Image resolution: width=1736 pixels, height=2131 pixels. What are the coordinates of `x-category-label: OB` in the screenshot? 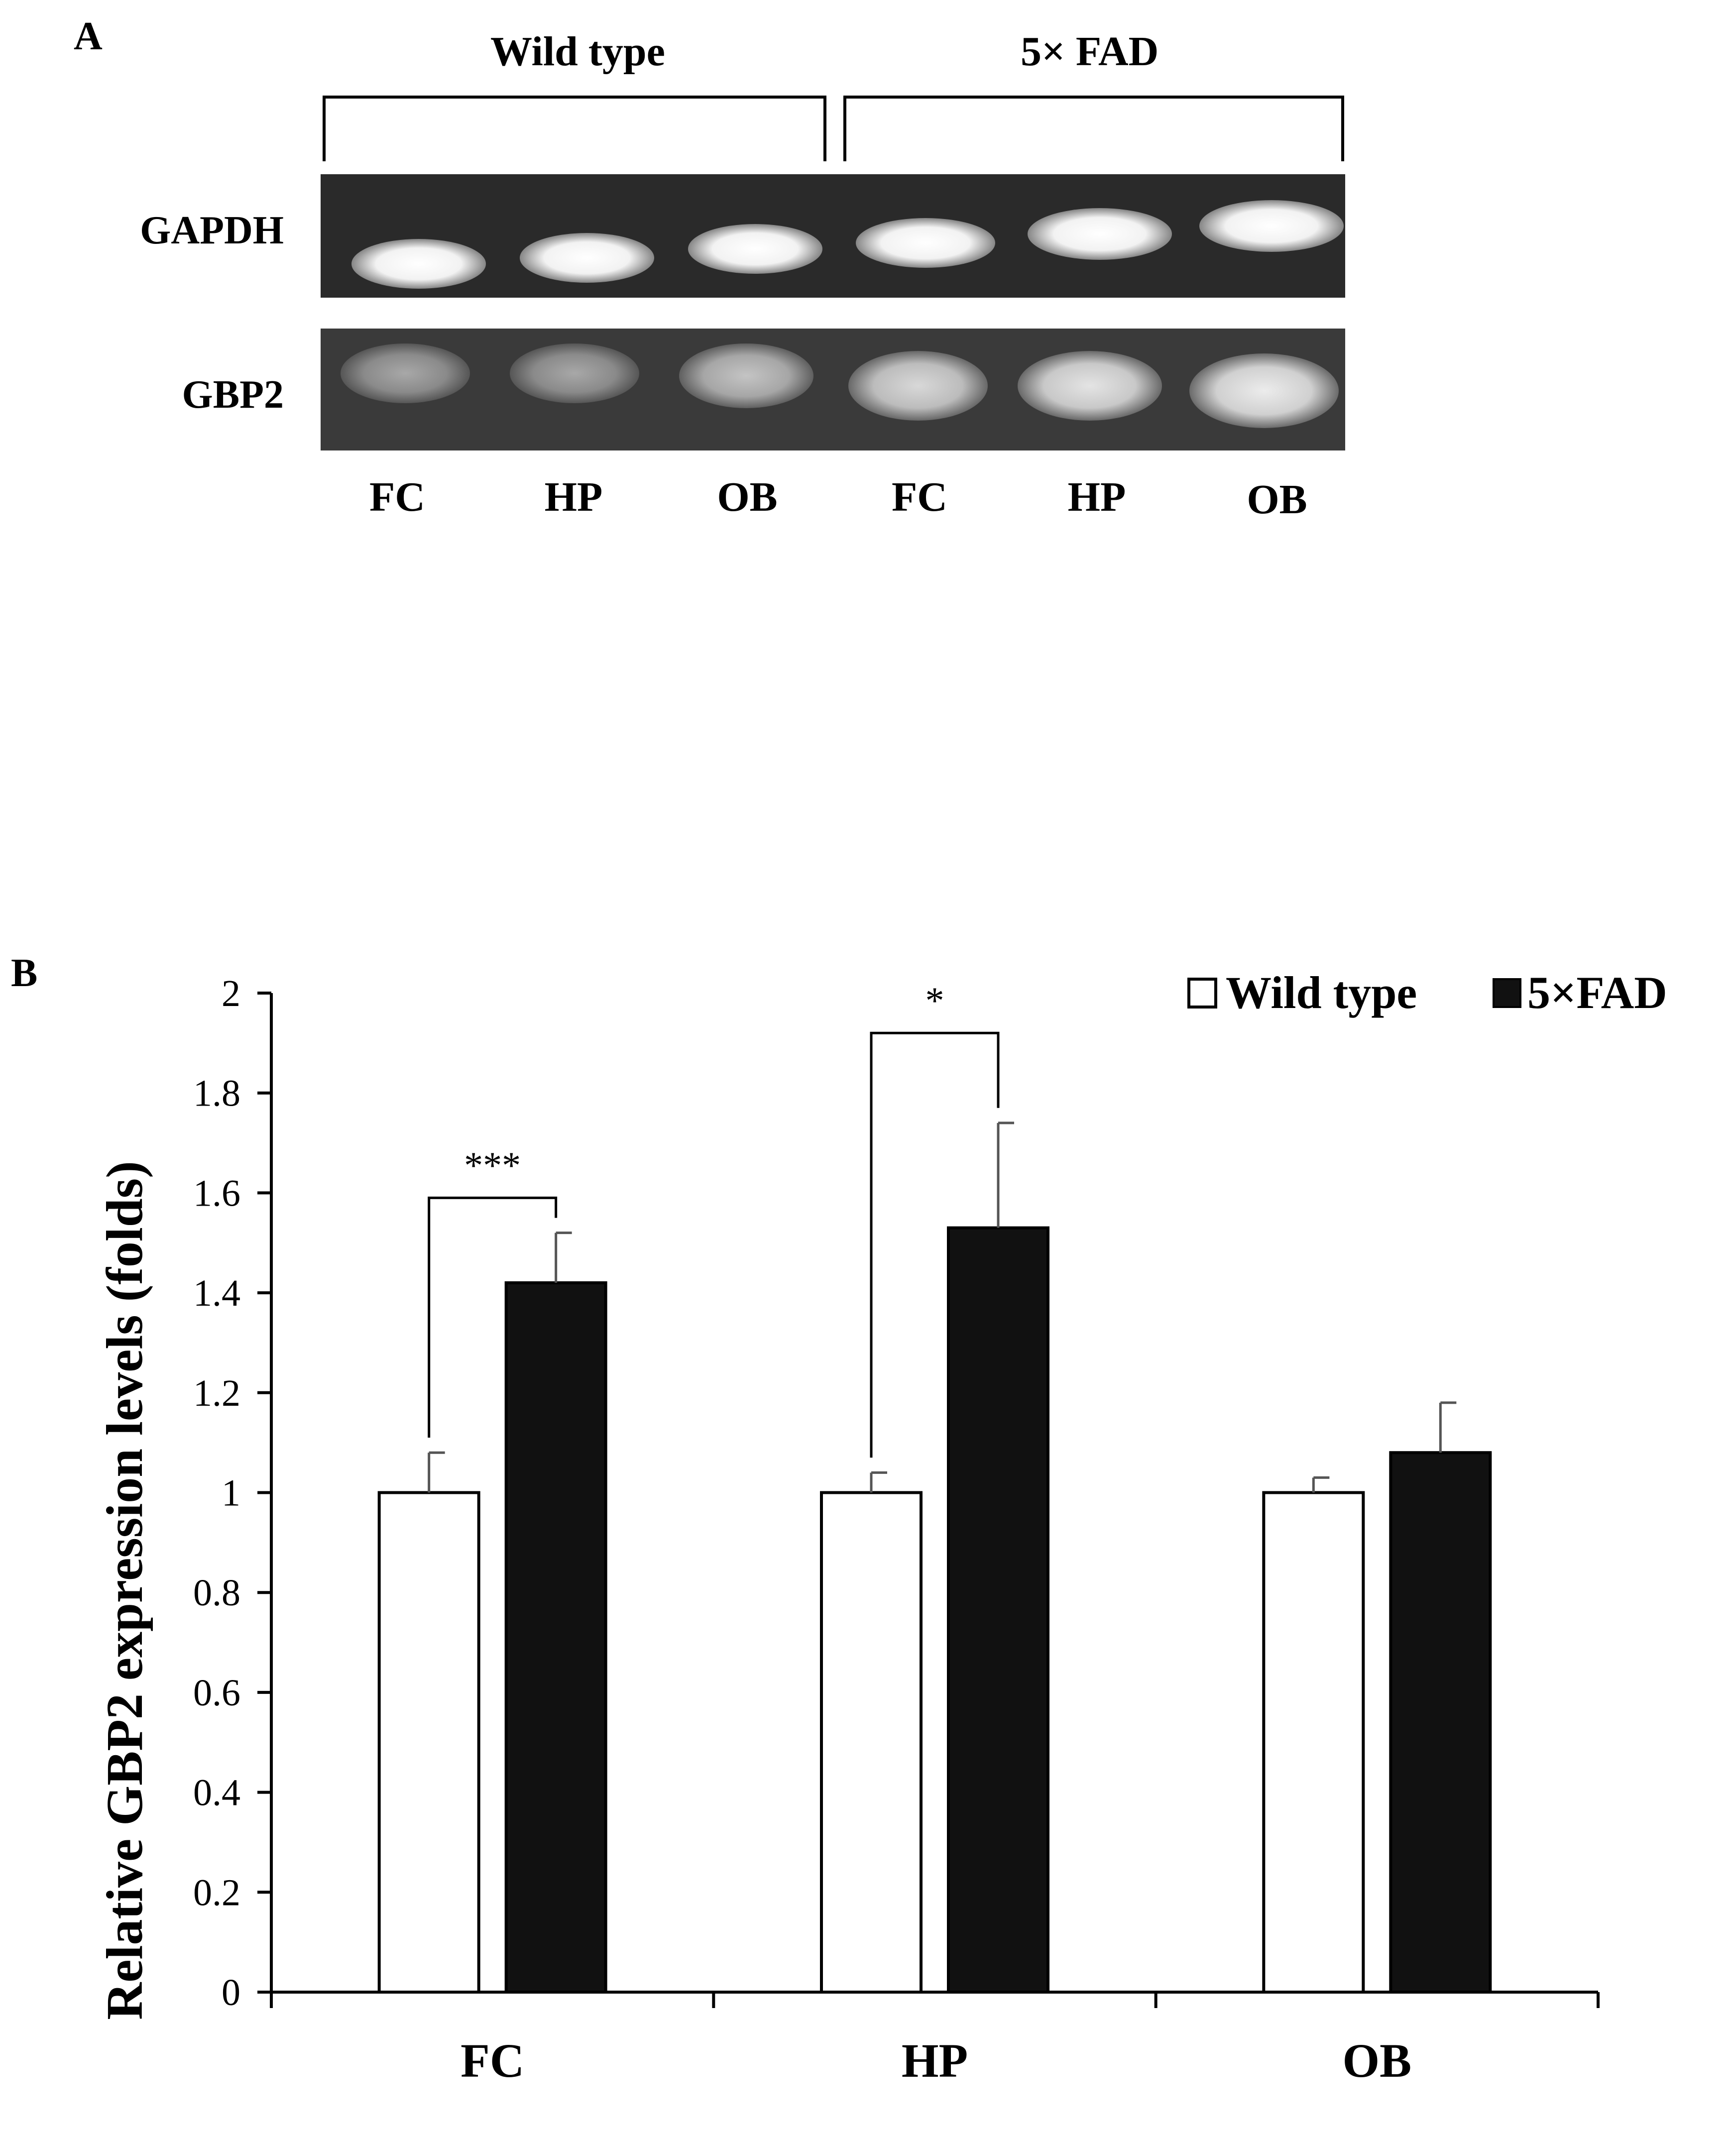 It's located at (1377, 2060).